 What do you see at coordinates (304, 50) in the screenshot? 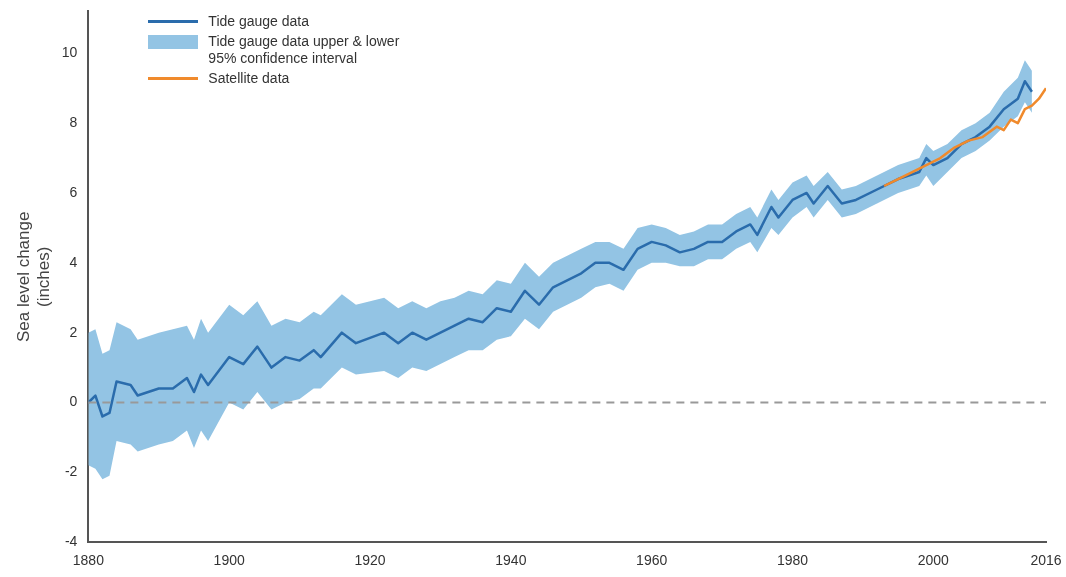
I see `annotation: Tide gauge data upper & lower 95% confidence interval` at bounding box center [304, 50].